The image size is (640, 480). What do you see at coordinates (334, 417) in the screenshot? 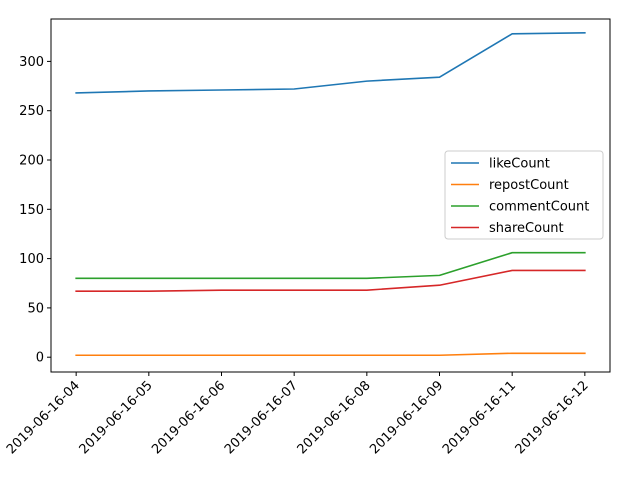
I see `x-tick-label: 2019-06-16-08` at bounding box center [334, 417].